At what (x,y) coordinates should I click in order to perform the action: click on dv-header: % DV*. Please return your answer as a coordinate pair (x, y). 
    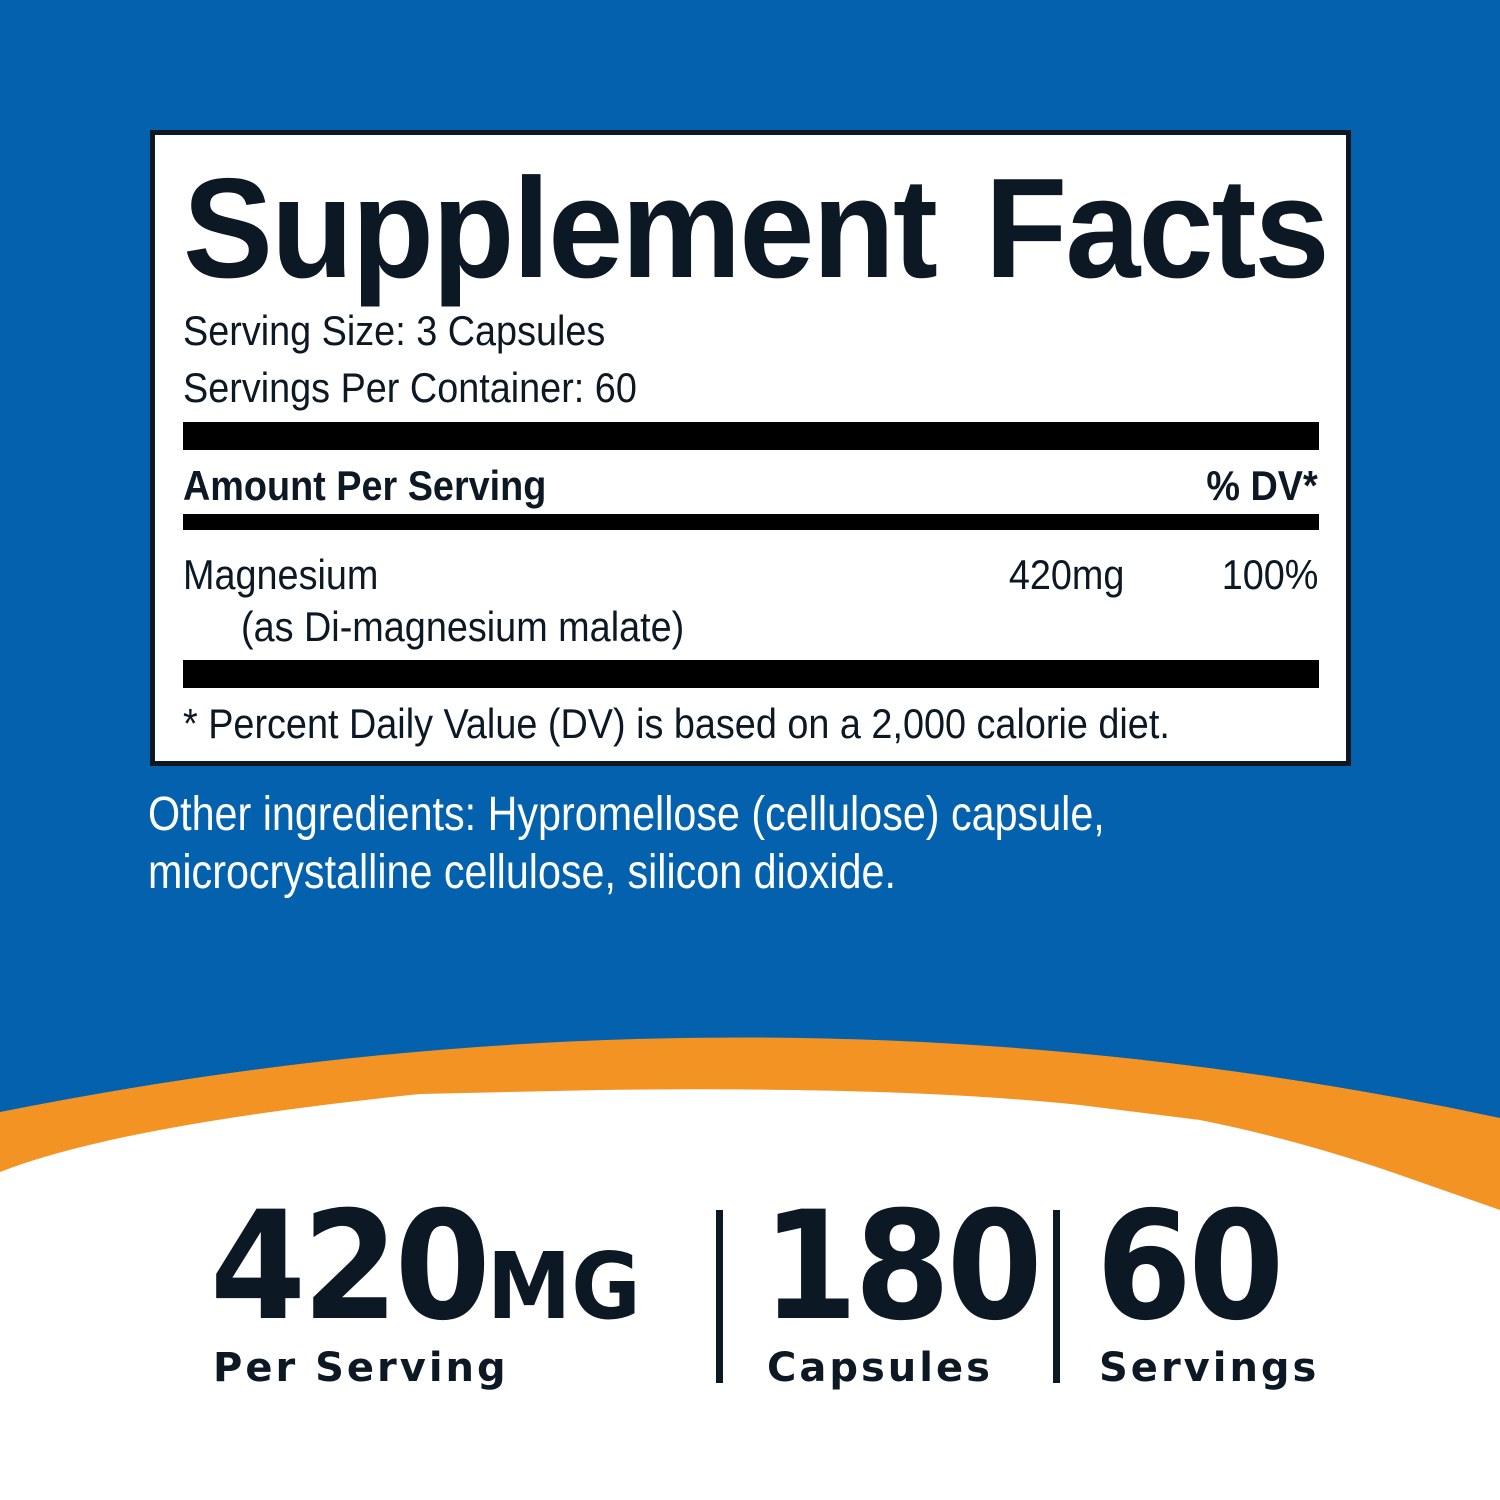
    Looking at the image, I should click on (1262, 485).